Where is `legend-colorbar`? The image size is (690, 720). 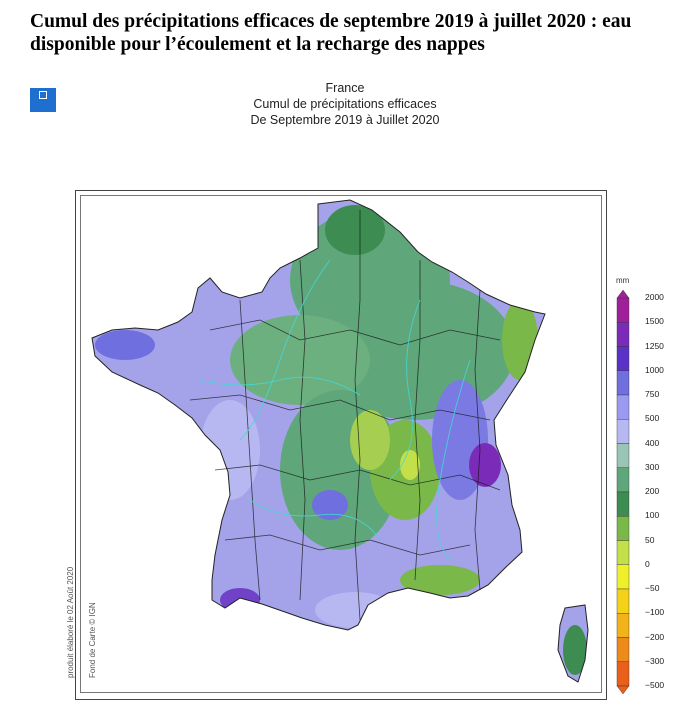 legend-colorbar is located at coordinates (623, 492).